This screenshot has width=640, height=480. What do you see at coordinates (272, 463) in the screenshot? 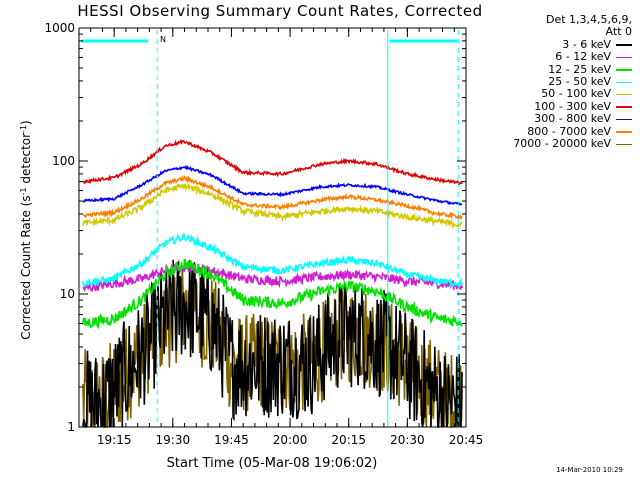
I see `x-axis-label: Start Time (05-Mar-08 19:06:02)` at bounding box center [272, 463].